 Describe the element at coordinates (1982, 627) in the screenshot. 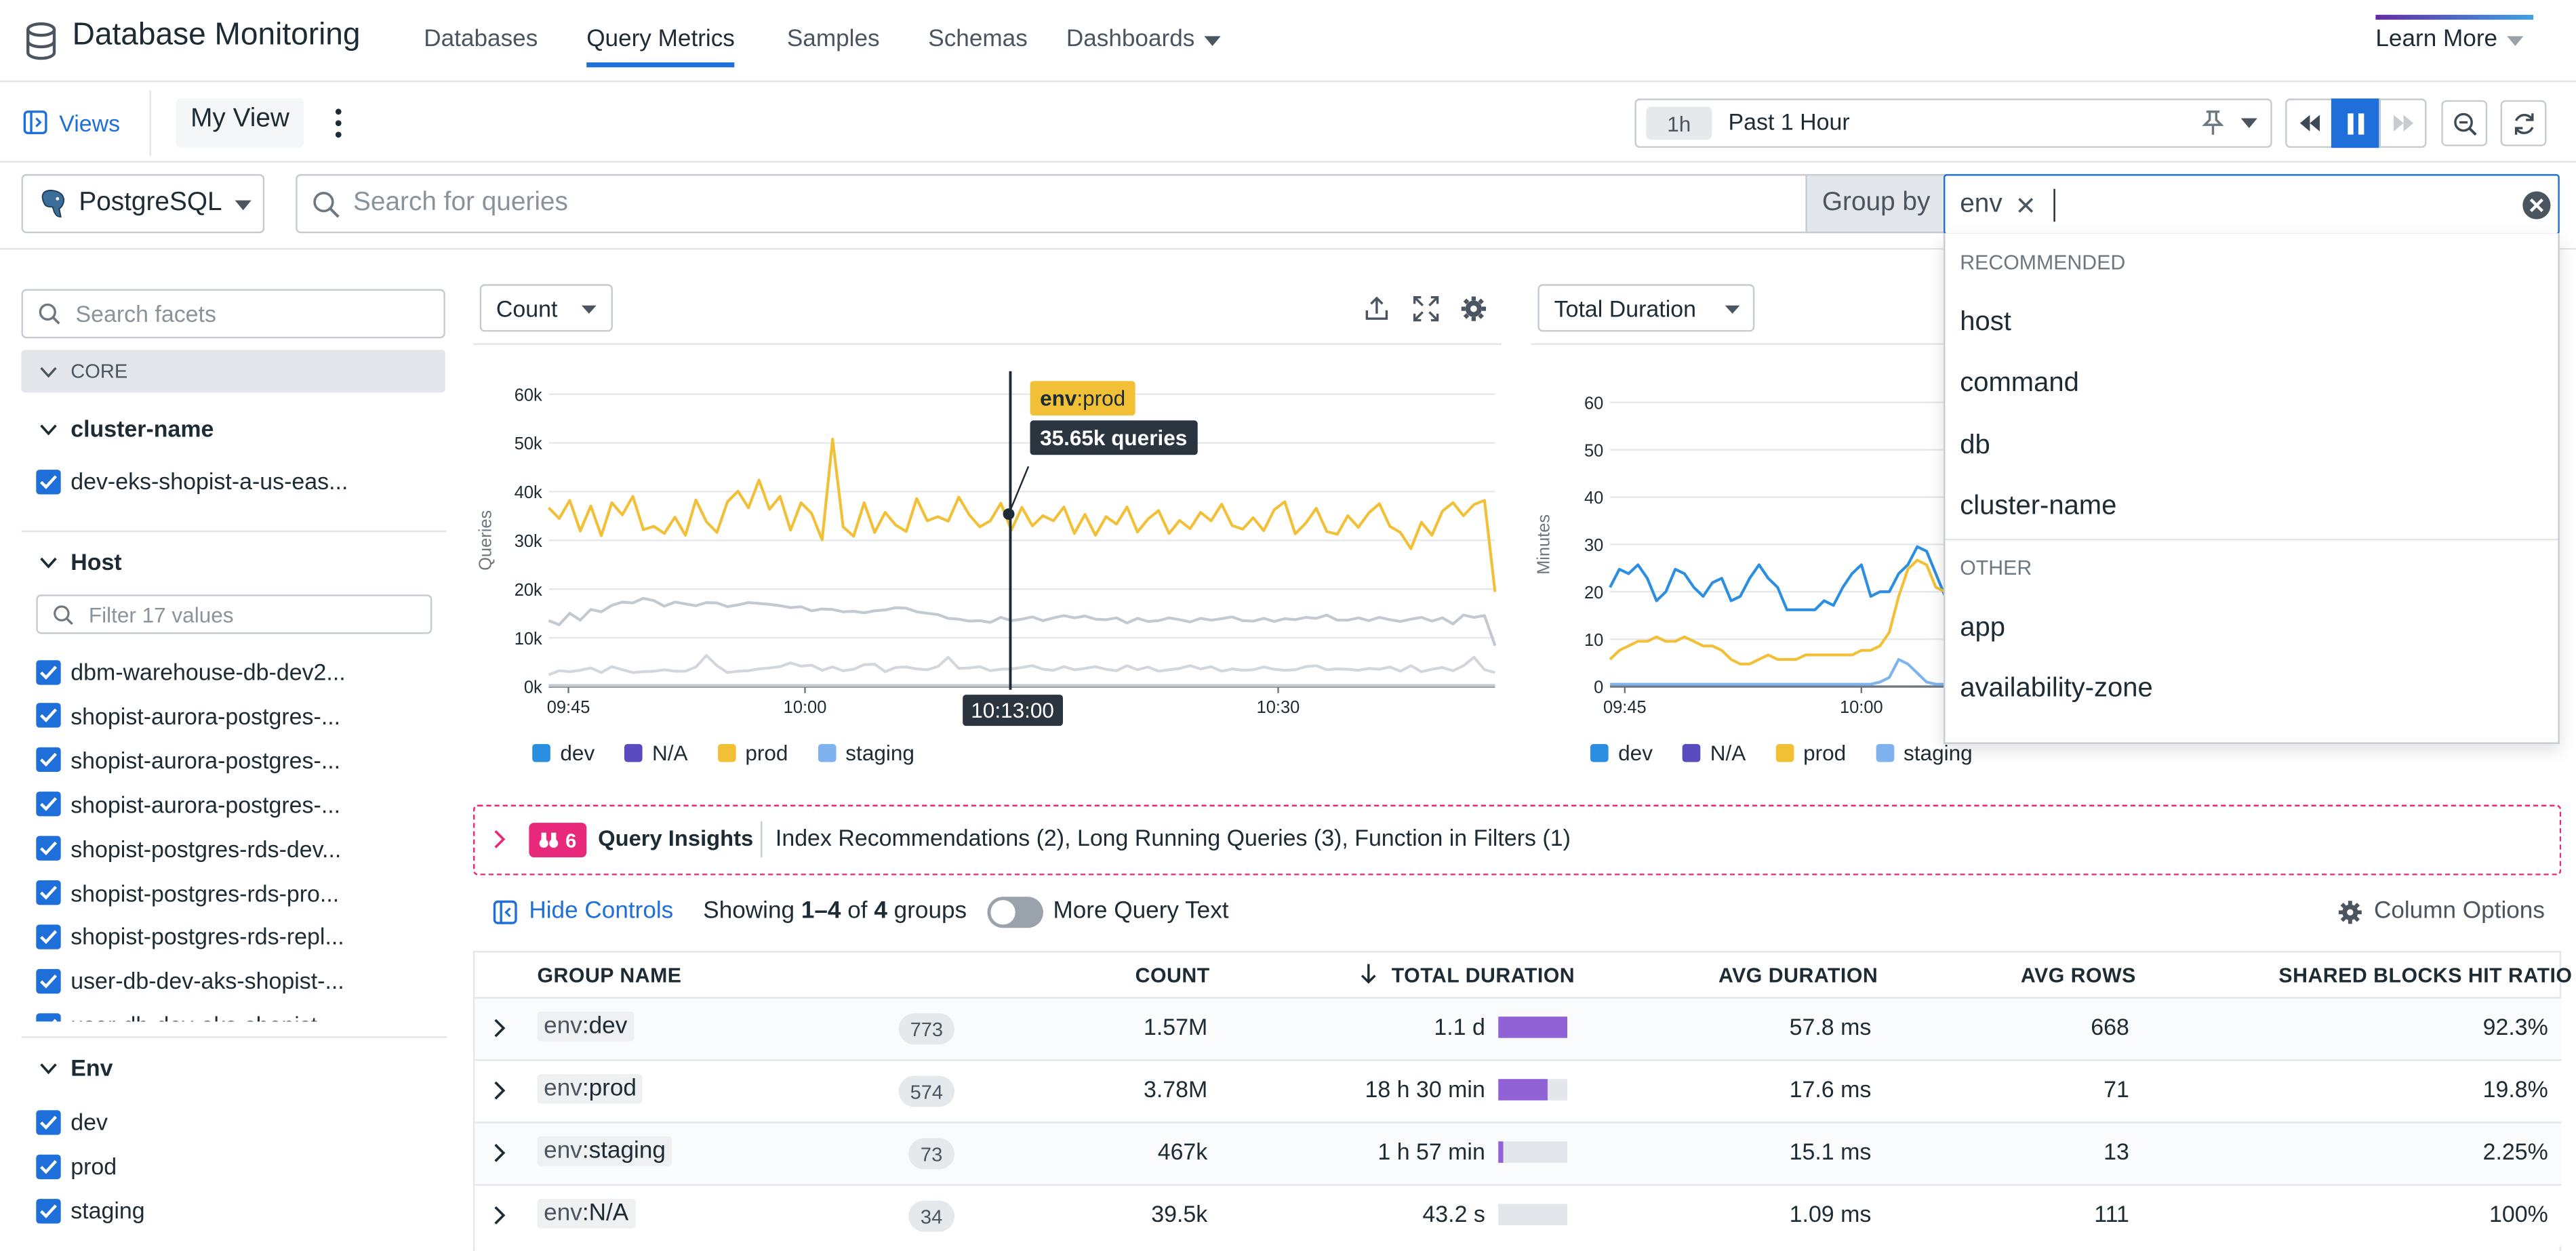

I see `option-app: app` at that location.